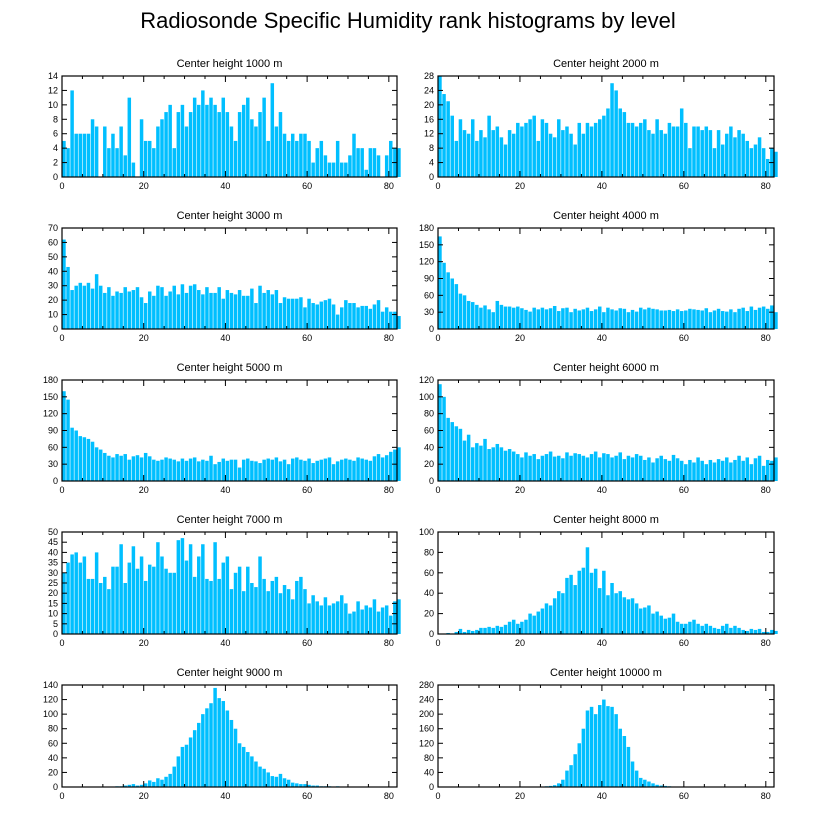  What do you see at coordinates (55, 177) in the screenshot?
I see `y-tick-label: 0` at bounding box center [55, 177].